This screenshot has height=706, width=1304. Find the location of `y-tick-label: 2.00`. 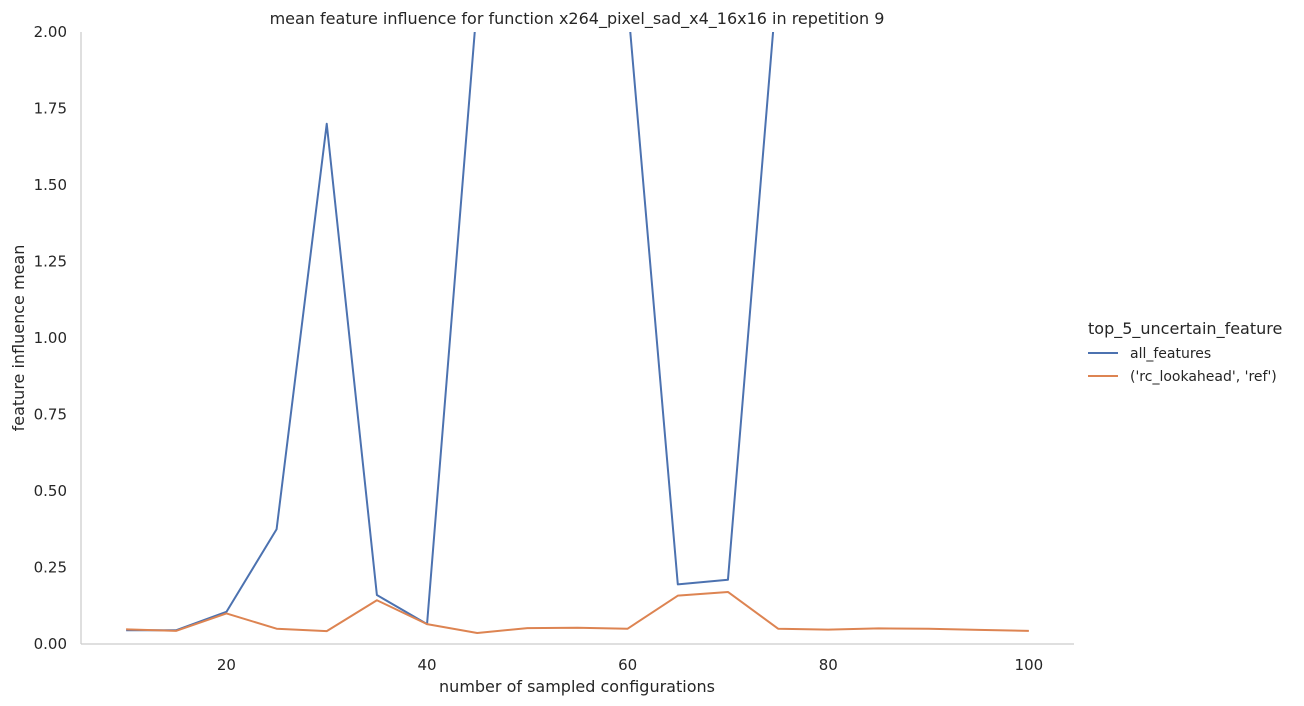

y-tick-label: 2.00 is located at coordinates (50, 32).